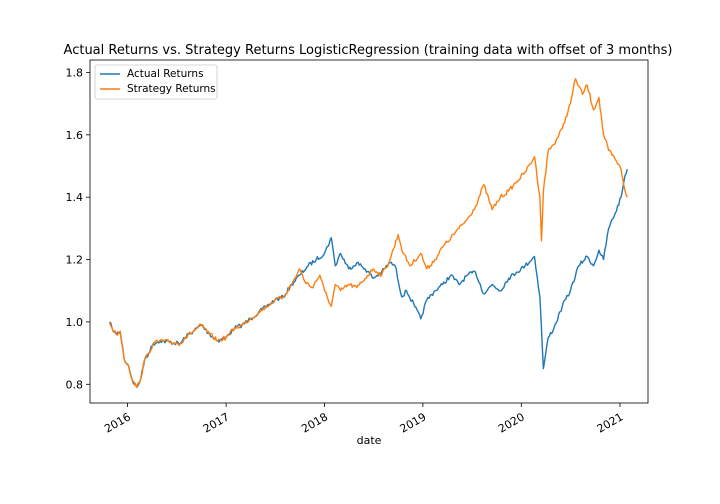  Describe the element at coordinates (78, 228) in the screenshot. I see `y-axis: 0.8 1.0 1.2 1.4 1.6 1.8` at that location.